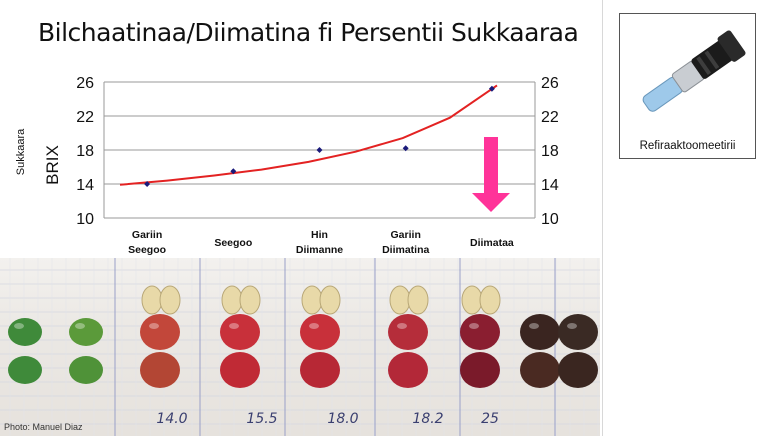 This screenshot has width=774, height=436. What do you see at coordinates (490, 419) in the screenshot?
I see `handwritten-brix-value: 25` at bounding box center [490, 419].